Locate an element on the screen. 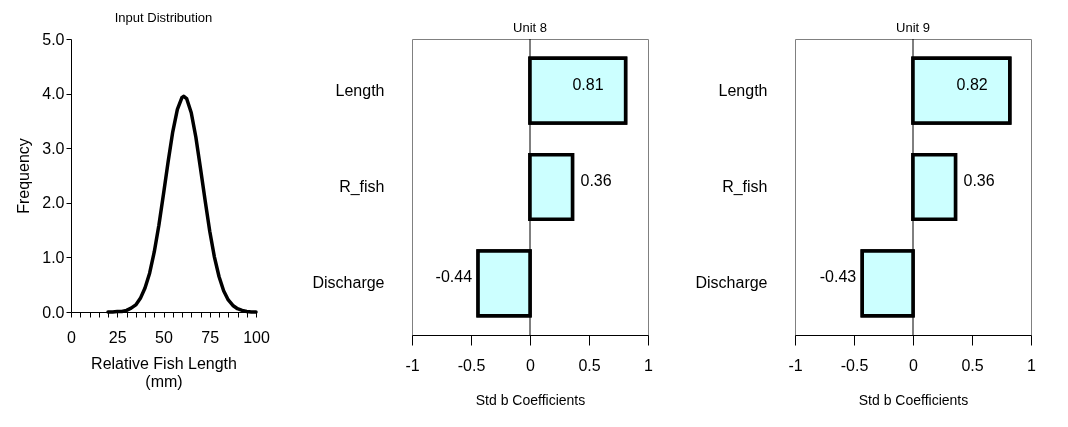 The height and width of the screenshot is (427, 1068). y-tick-label: 4.0 is located at coordinates (53, 94).